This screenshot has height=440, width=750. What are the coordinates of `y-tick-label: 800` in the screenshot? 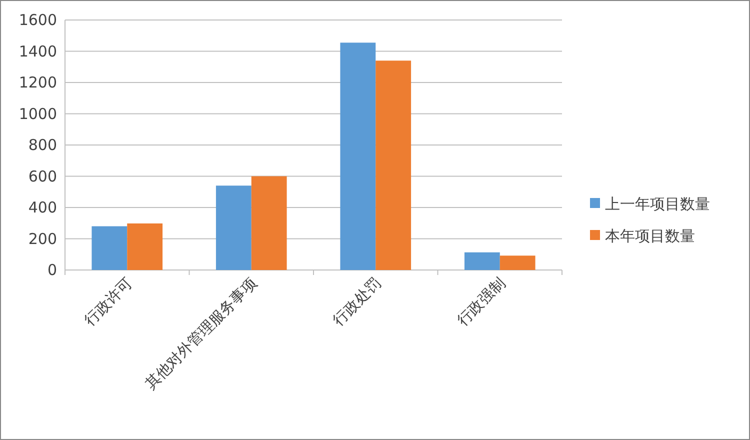 It's located at (42, 145).